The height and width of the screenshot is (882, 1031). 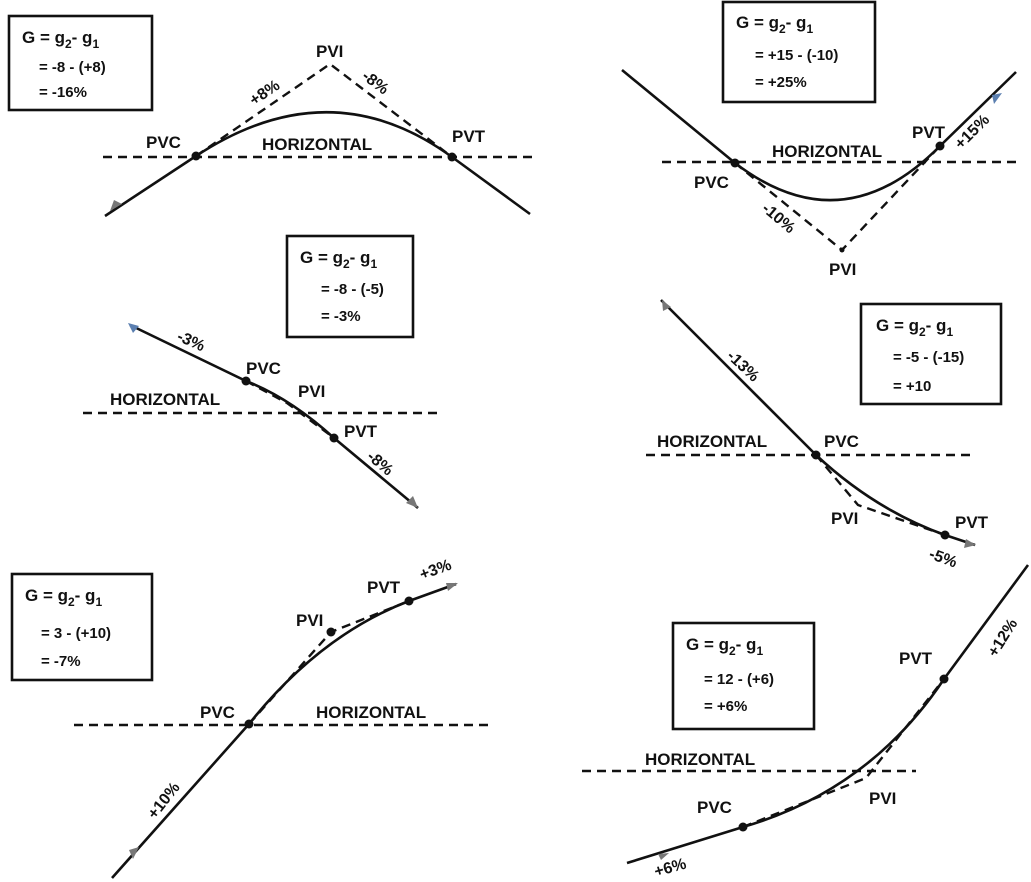 I want to click on grade-in-label: -10%, so click(x=778, y=218).